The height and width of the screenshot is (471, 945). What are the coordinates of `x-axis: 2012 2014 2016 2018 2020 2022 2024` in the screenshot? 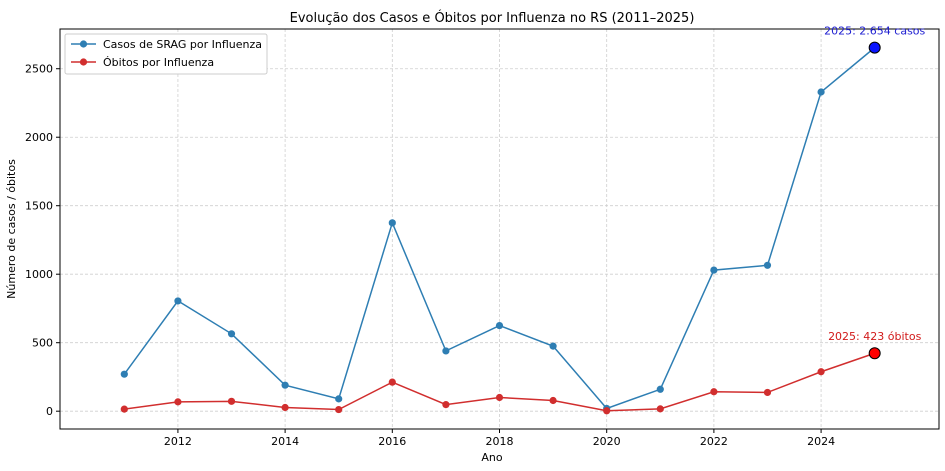 It's located at (499, 438).